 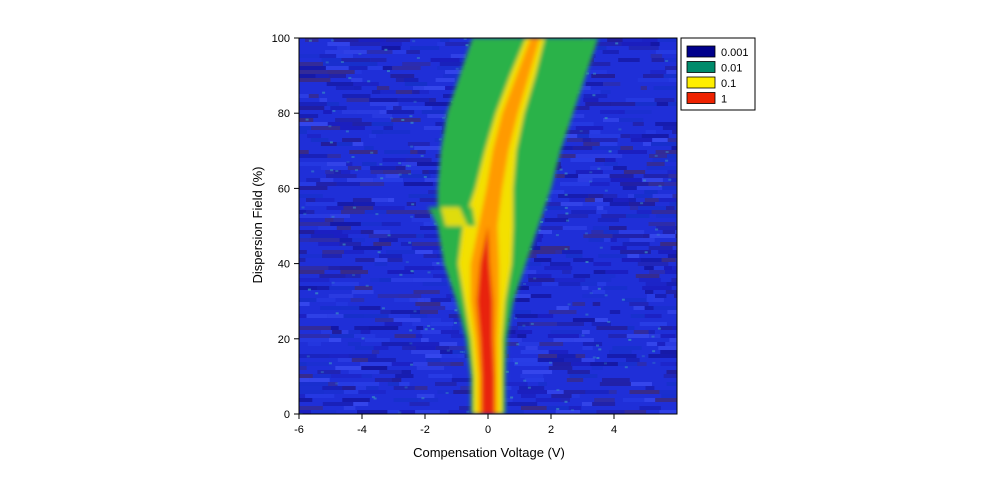 What do you see at coordinates (299, 430) in the screenshot?
I see `x-tick-label: -6` at bounding box center [299, 430].